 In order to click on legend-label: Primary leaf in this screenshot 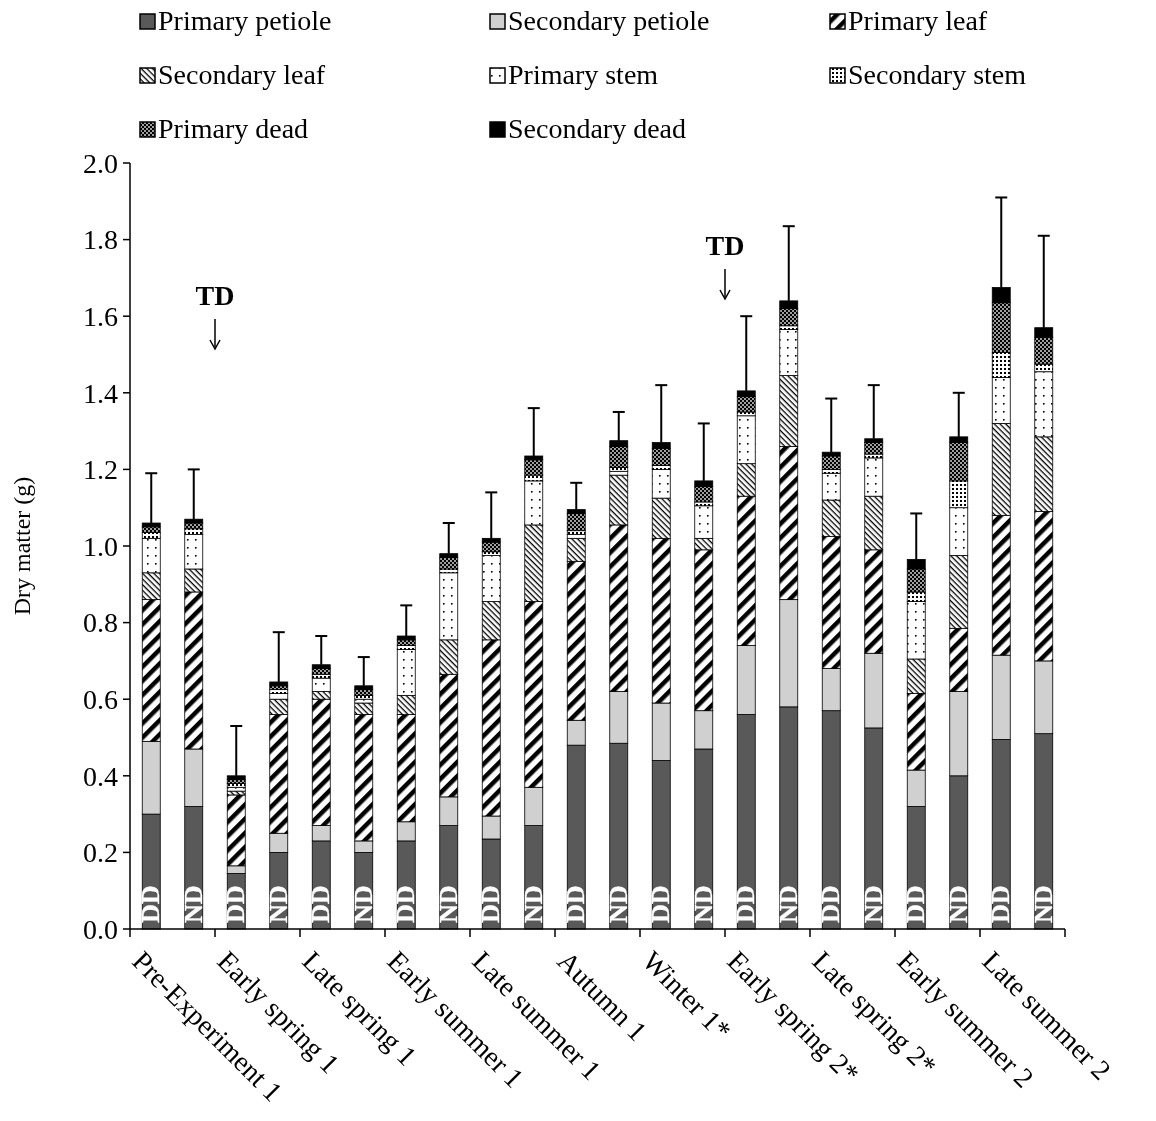, I will do `click(918, 20)`.